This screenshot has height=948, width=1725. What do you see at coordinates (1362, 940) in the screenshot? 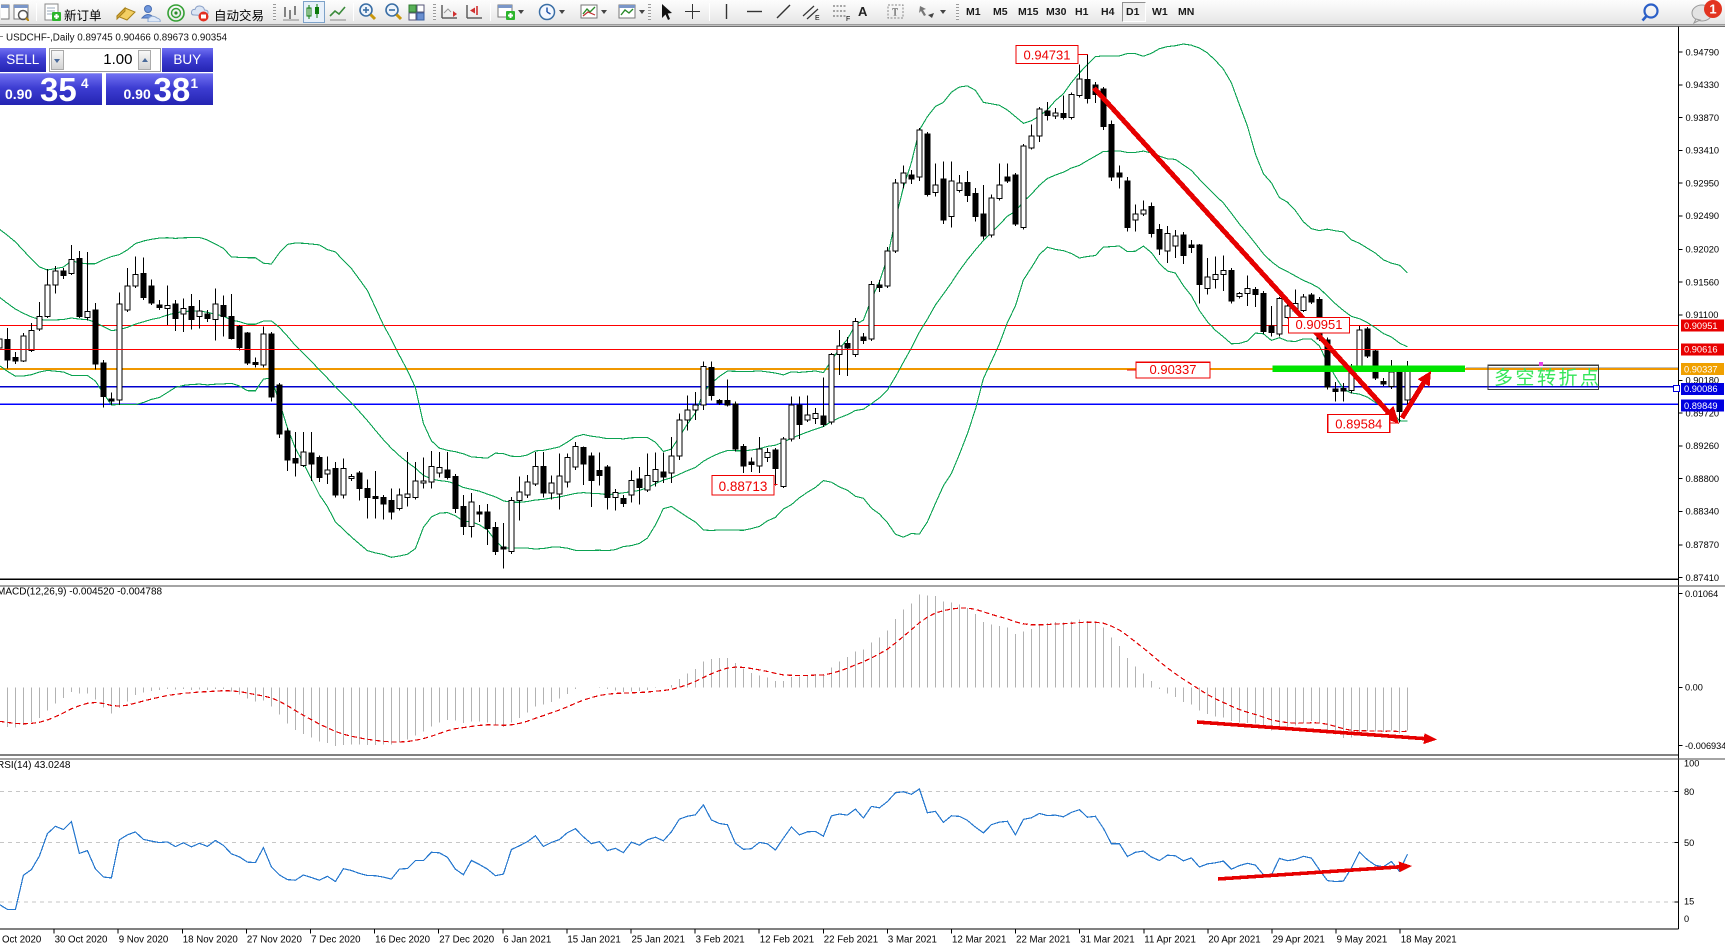
I see `svg-text: 9 May 2021` at bounding box center [1362, 940].